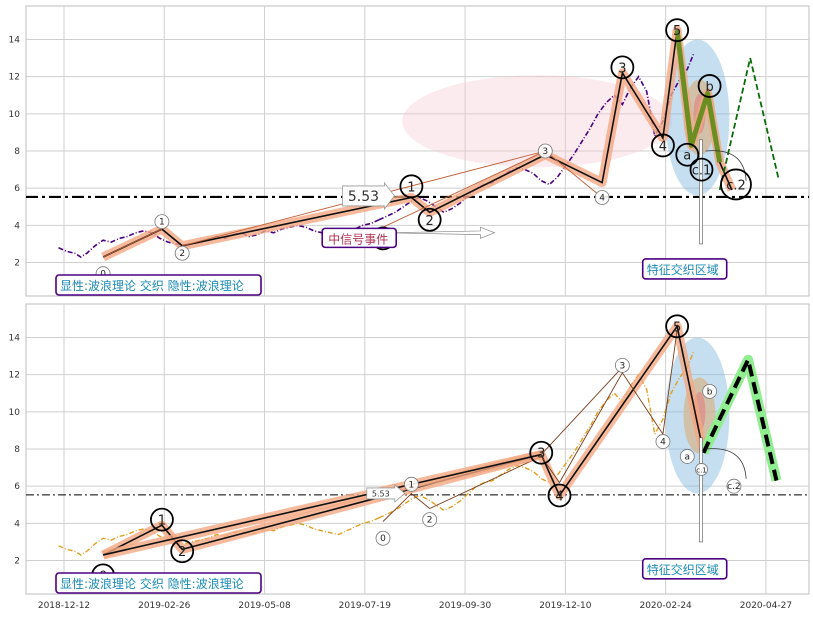 This screenshot has height=617, width=813. Describe the element at coordinates (698, 96) in the screenshot. I see `corrective-wave-line` at that location.